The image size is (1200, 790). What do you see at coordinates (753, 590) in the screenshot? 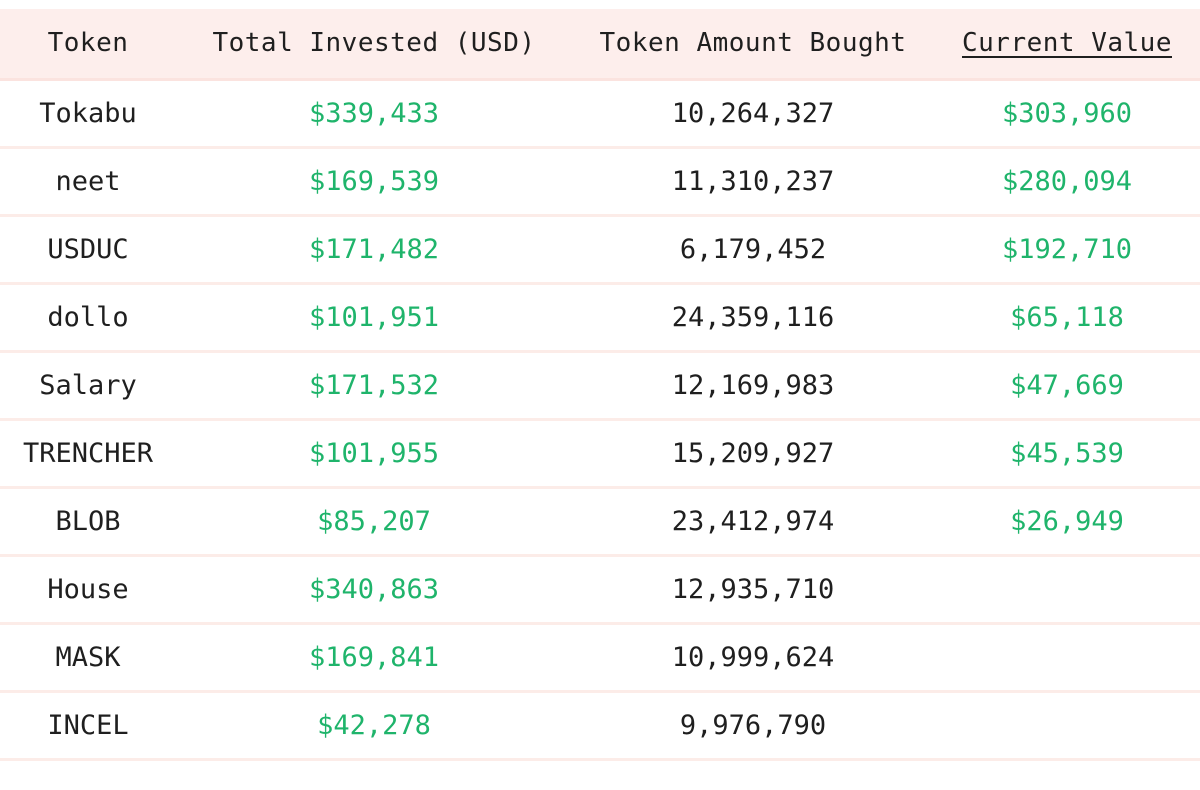
I see `cell-token-amount: 12,935,710` at bounding box center [753, 590].